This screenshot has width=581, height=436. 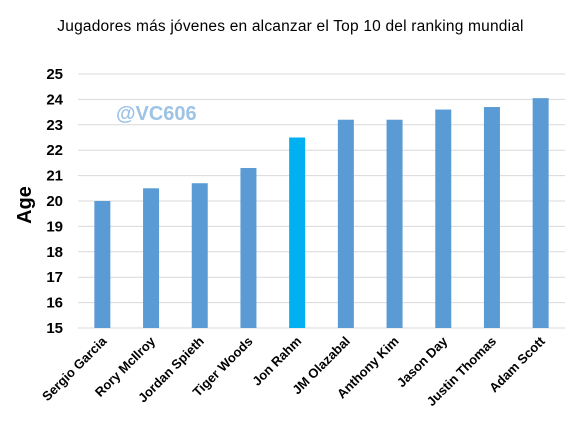 I want to click on bar-tiger-woods, so click(x=248, y=247).